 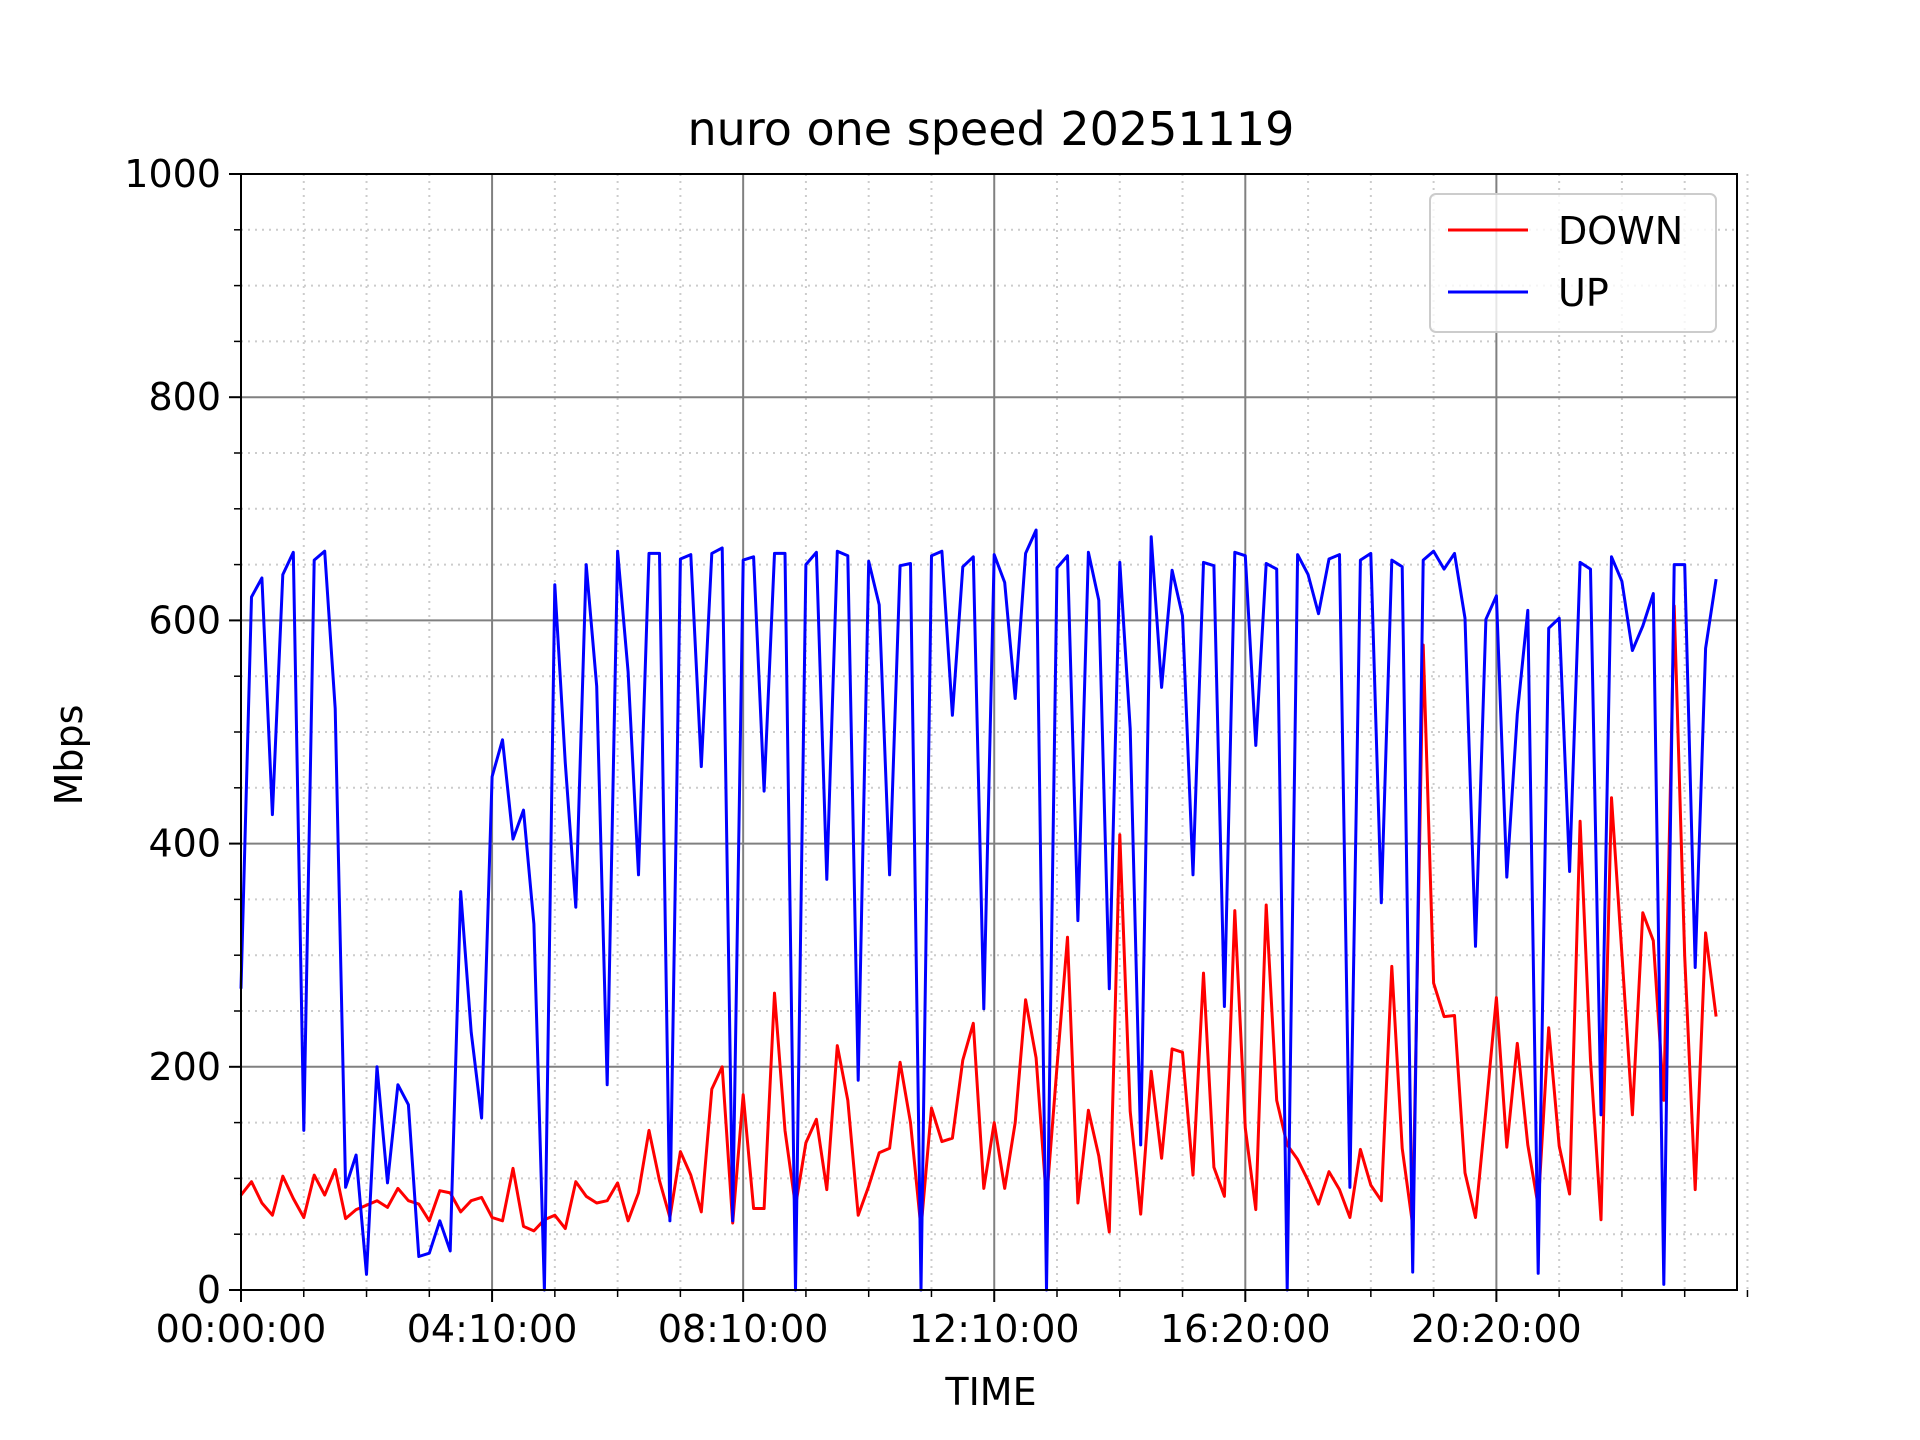 What do you see at coordinates (1496, 1329) in the screenshot?
I see `x-tick-label: 20:20:00` at bounding box center [1496, 1329].